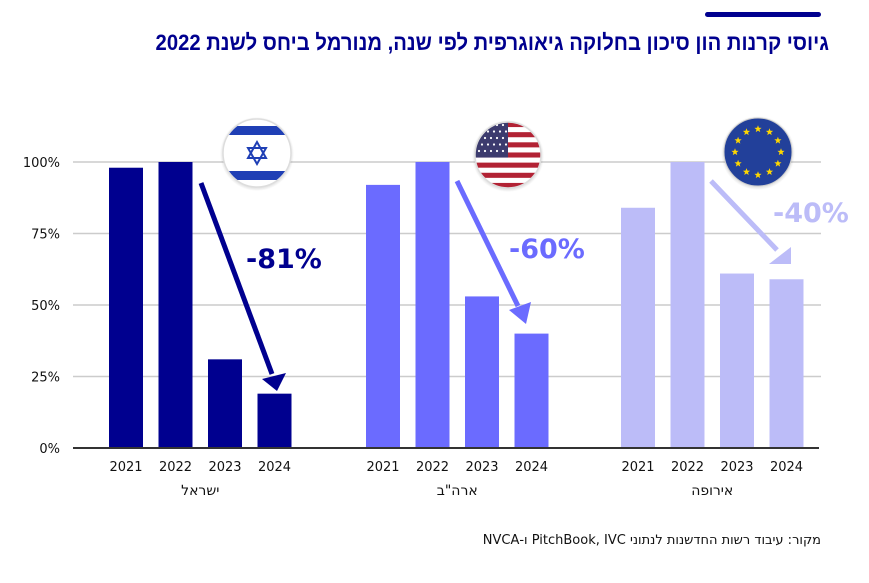 The image size is (869, 583). What do you see at coordinates (242, 286) in the screenshot?
I see `israel-change-arrow` at bounding box center [242, 286].